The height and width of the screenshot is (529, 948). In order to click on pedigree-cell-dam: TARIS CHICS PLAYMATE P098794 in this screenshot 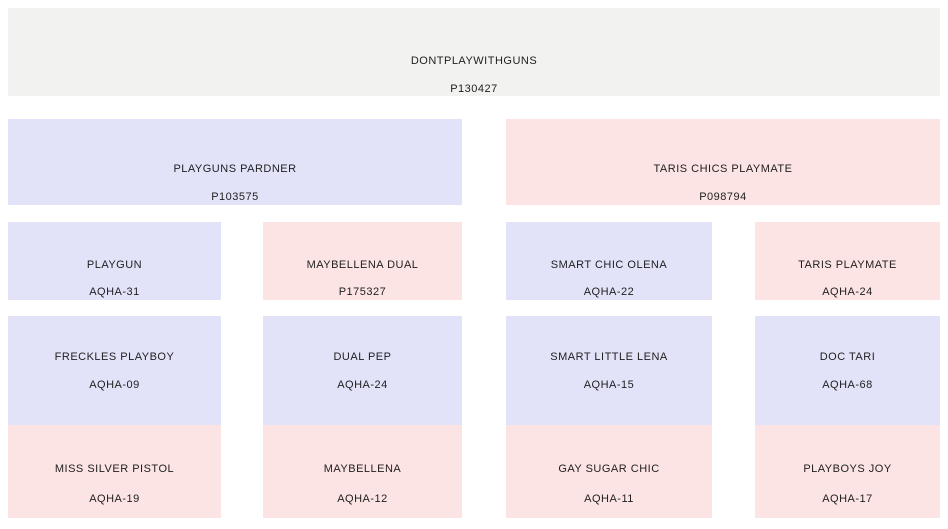, I will do `click(723, 162)`.